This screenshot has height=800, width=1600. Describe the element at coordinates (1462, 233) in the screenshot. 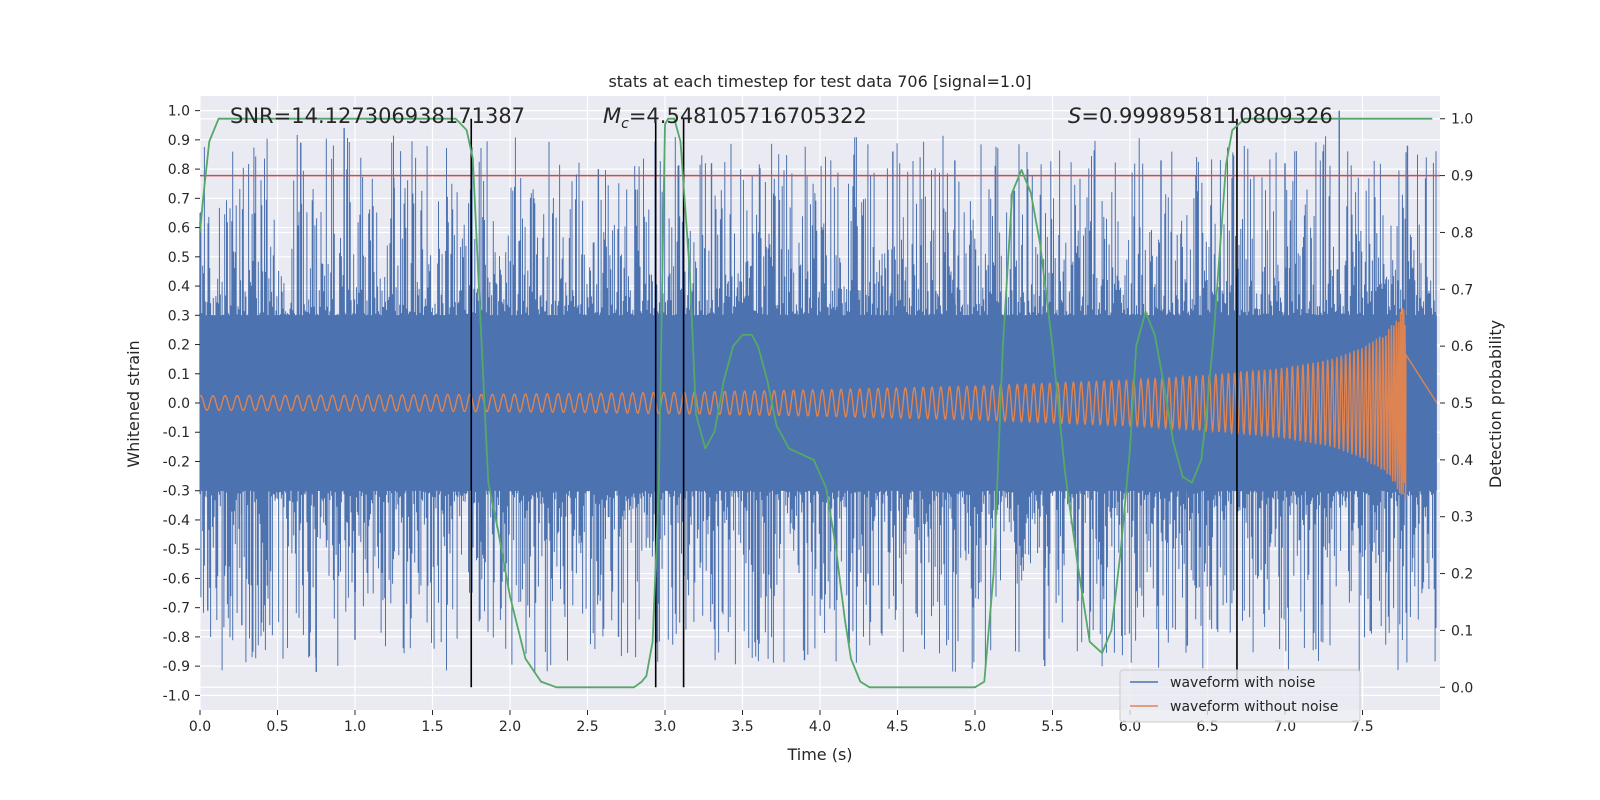

I see `y2-tick-label: 0.8` at that location.